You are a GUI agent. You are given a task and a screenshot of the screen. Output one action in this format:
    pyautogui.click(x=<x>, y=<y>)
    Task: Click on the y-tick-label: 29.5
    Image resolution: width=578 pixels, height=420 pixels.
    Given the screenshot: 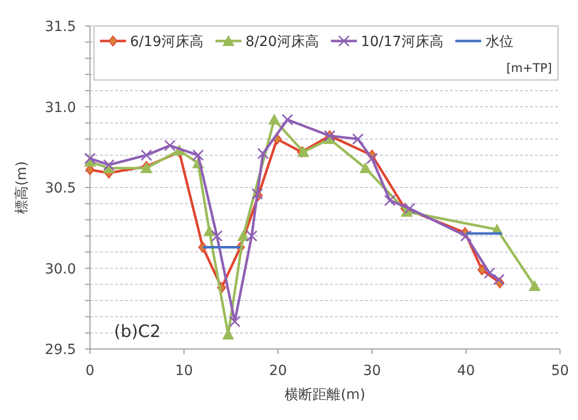 What is the action you would take?
    pyautogui.click(x=60, y=350)
    